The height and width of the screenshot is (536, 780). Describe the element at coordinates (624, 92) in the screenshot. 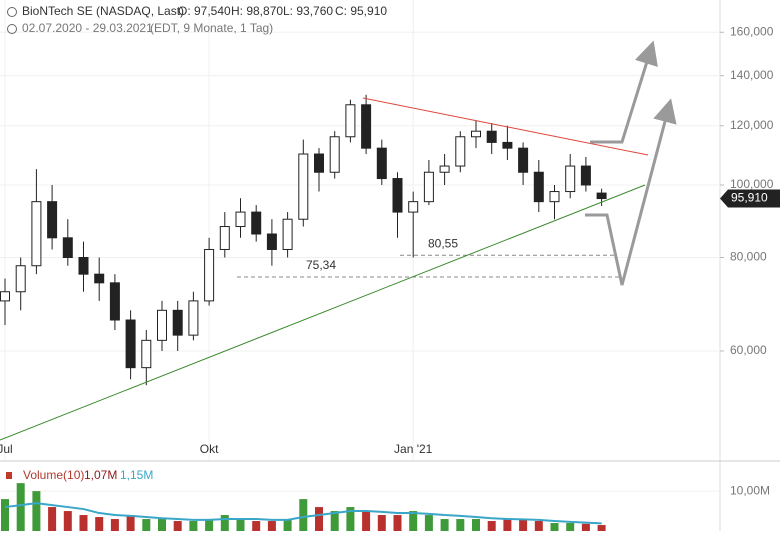

I see `arrow-up` at that location.